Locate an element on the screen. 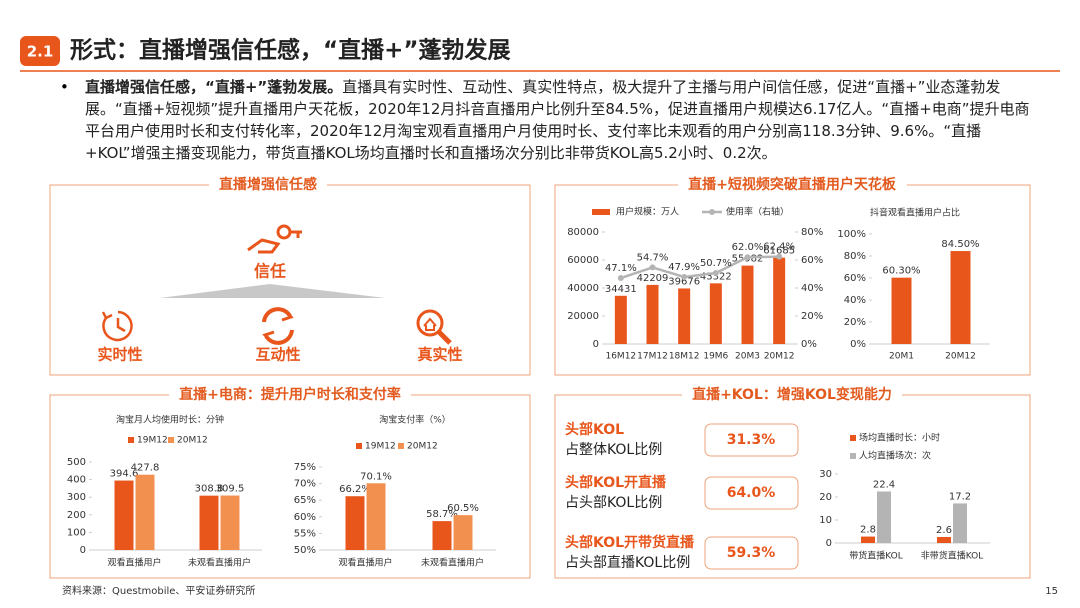  value-label: 22.4 is located at coordinates (884, 484).